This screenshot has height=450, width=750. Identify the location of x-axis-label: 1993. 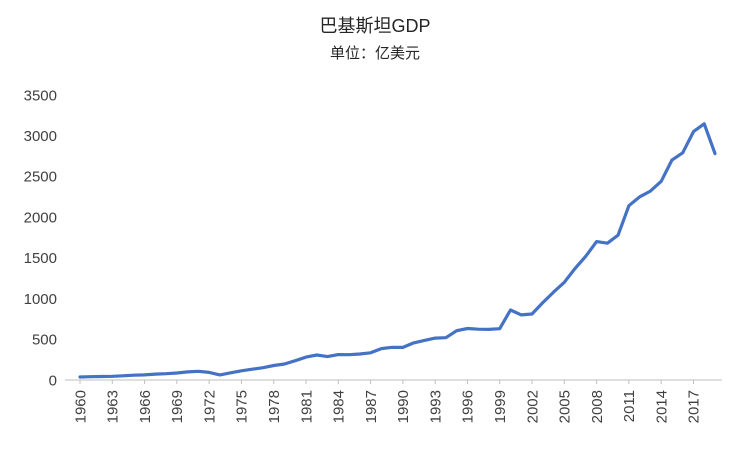
(435, 406).